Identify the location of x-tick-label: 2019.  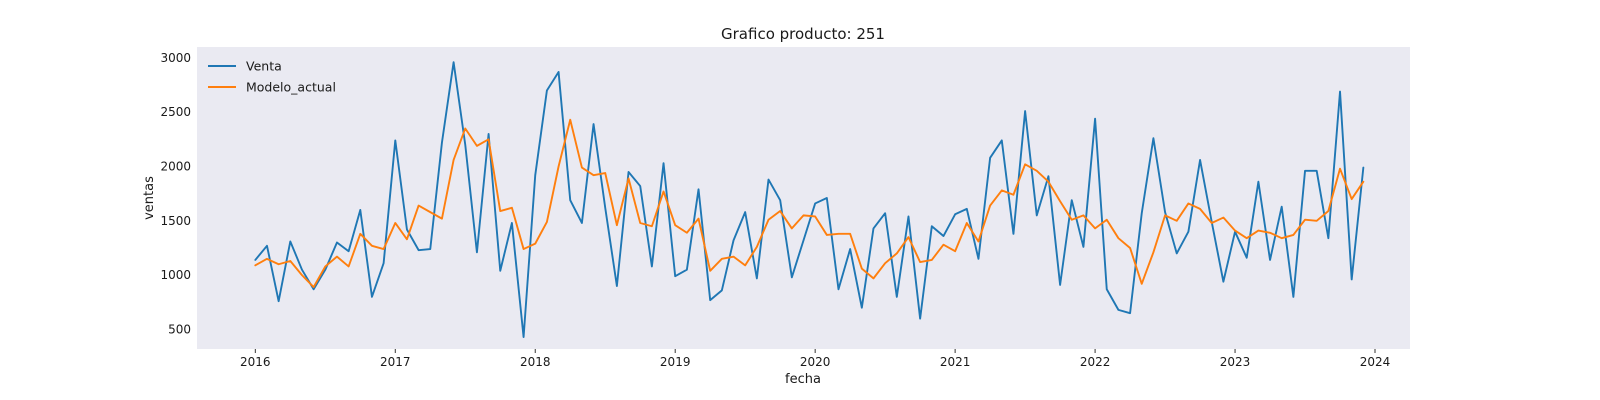
(675, 362).